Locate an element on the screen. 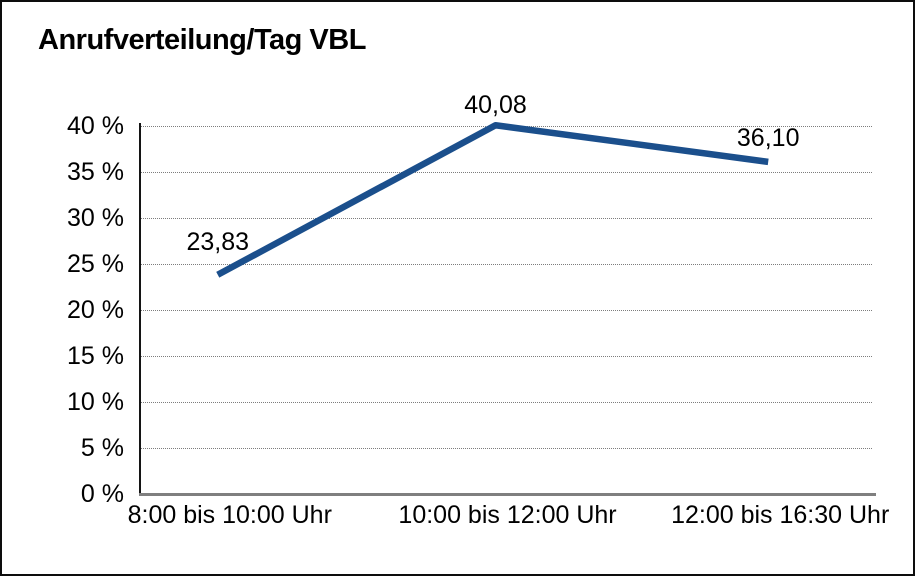 Image resolution: width=915 pixels, height=576 pixels. x-category-label-1: 8:00 bis 10:00 Uhr is located at coordinates (229, 515).